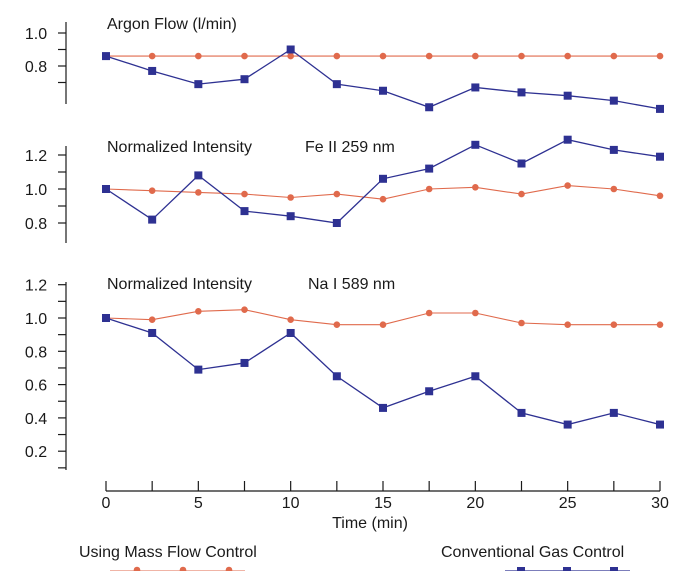 The height and width of the screenshot is (571, 678). Describe the element at coordinates (351, 284) in the screenshot. I see `panel-3-subtitle: Na I 589 nm` at that location.